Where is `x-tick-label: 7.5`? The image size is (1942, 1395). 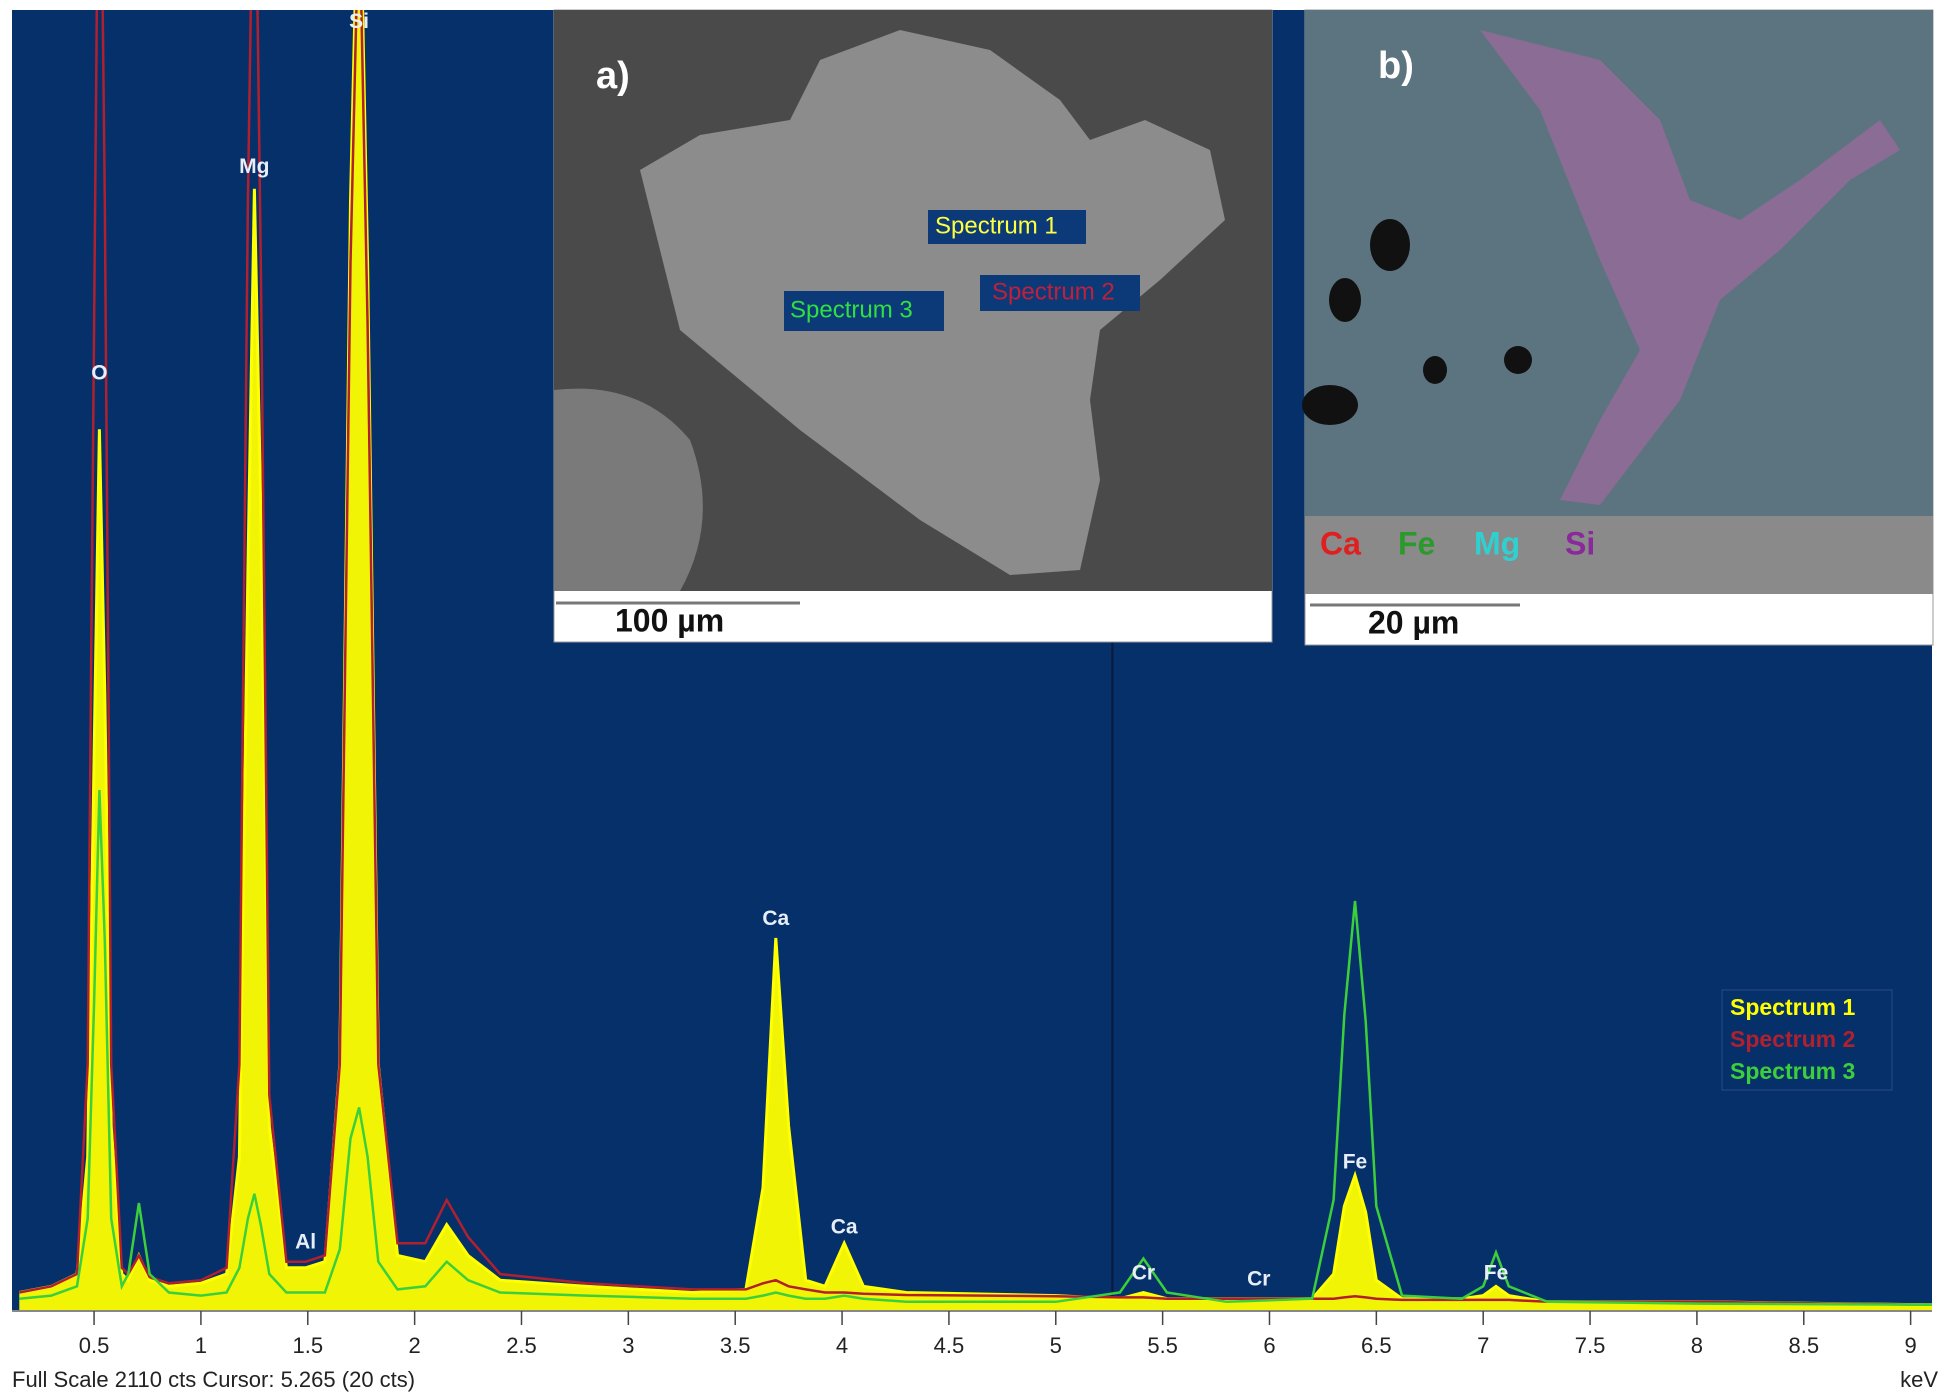
x-tick-label: 7.5 is located at coordinates (1590, 1345).